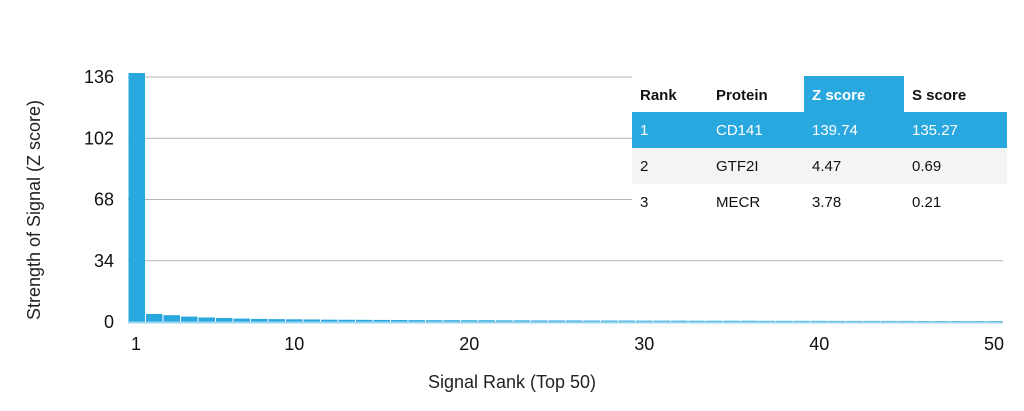  Describe the element at coordinates (737, 166) in the screenshot. I see `table-cell: GTF2I` at that location.